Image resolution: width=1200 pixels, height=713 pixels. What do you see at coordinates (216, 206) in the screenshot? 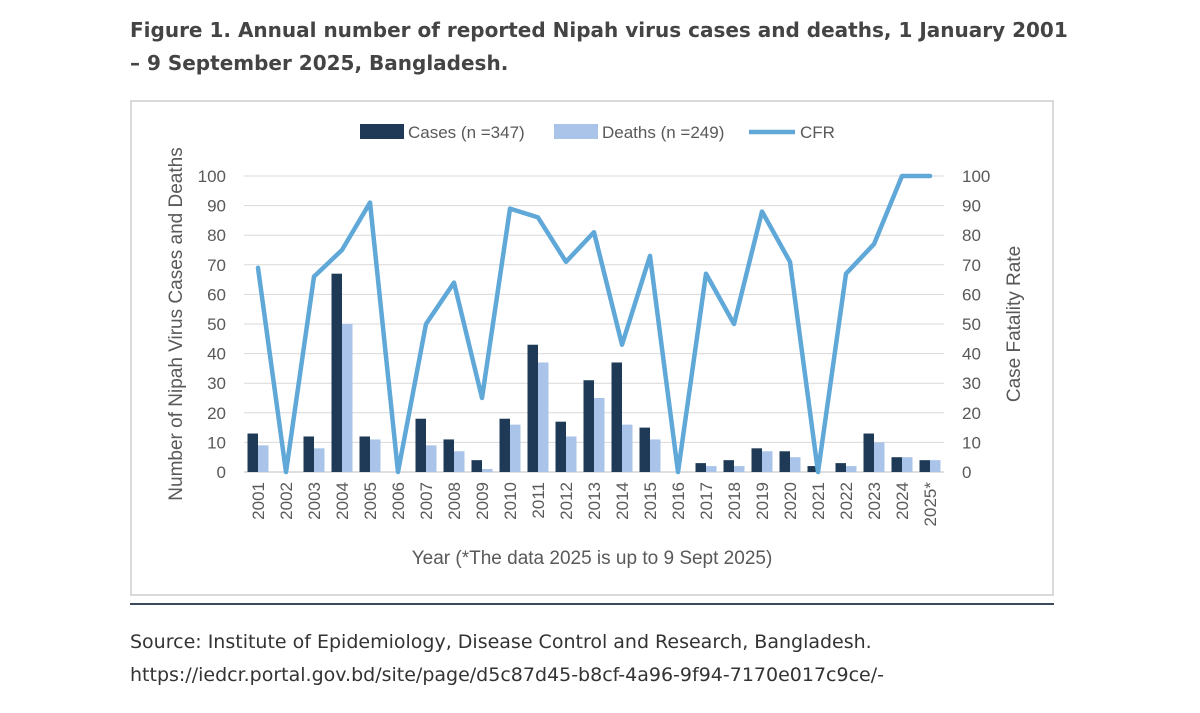
I see `y-tick-label: 90` at bounding box center [216, 206].